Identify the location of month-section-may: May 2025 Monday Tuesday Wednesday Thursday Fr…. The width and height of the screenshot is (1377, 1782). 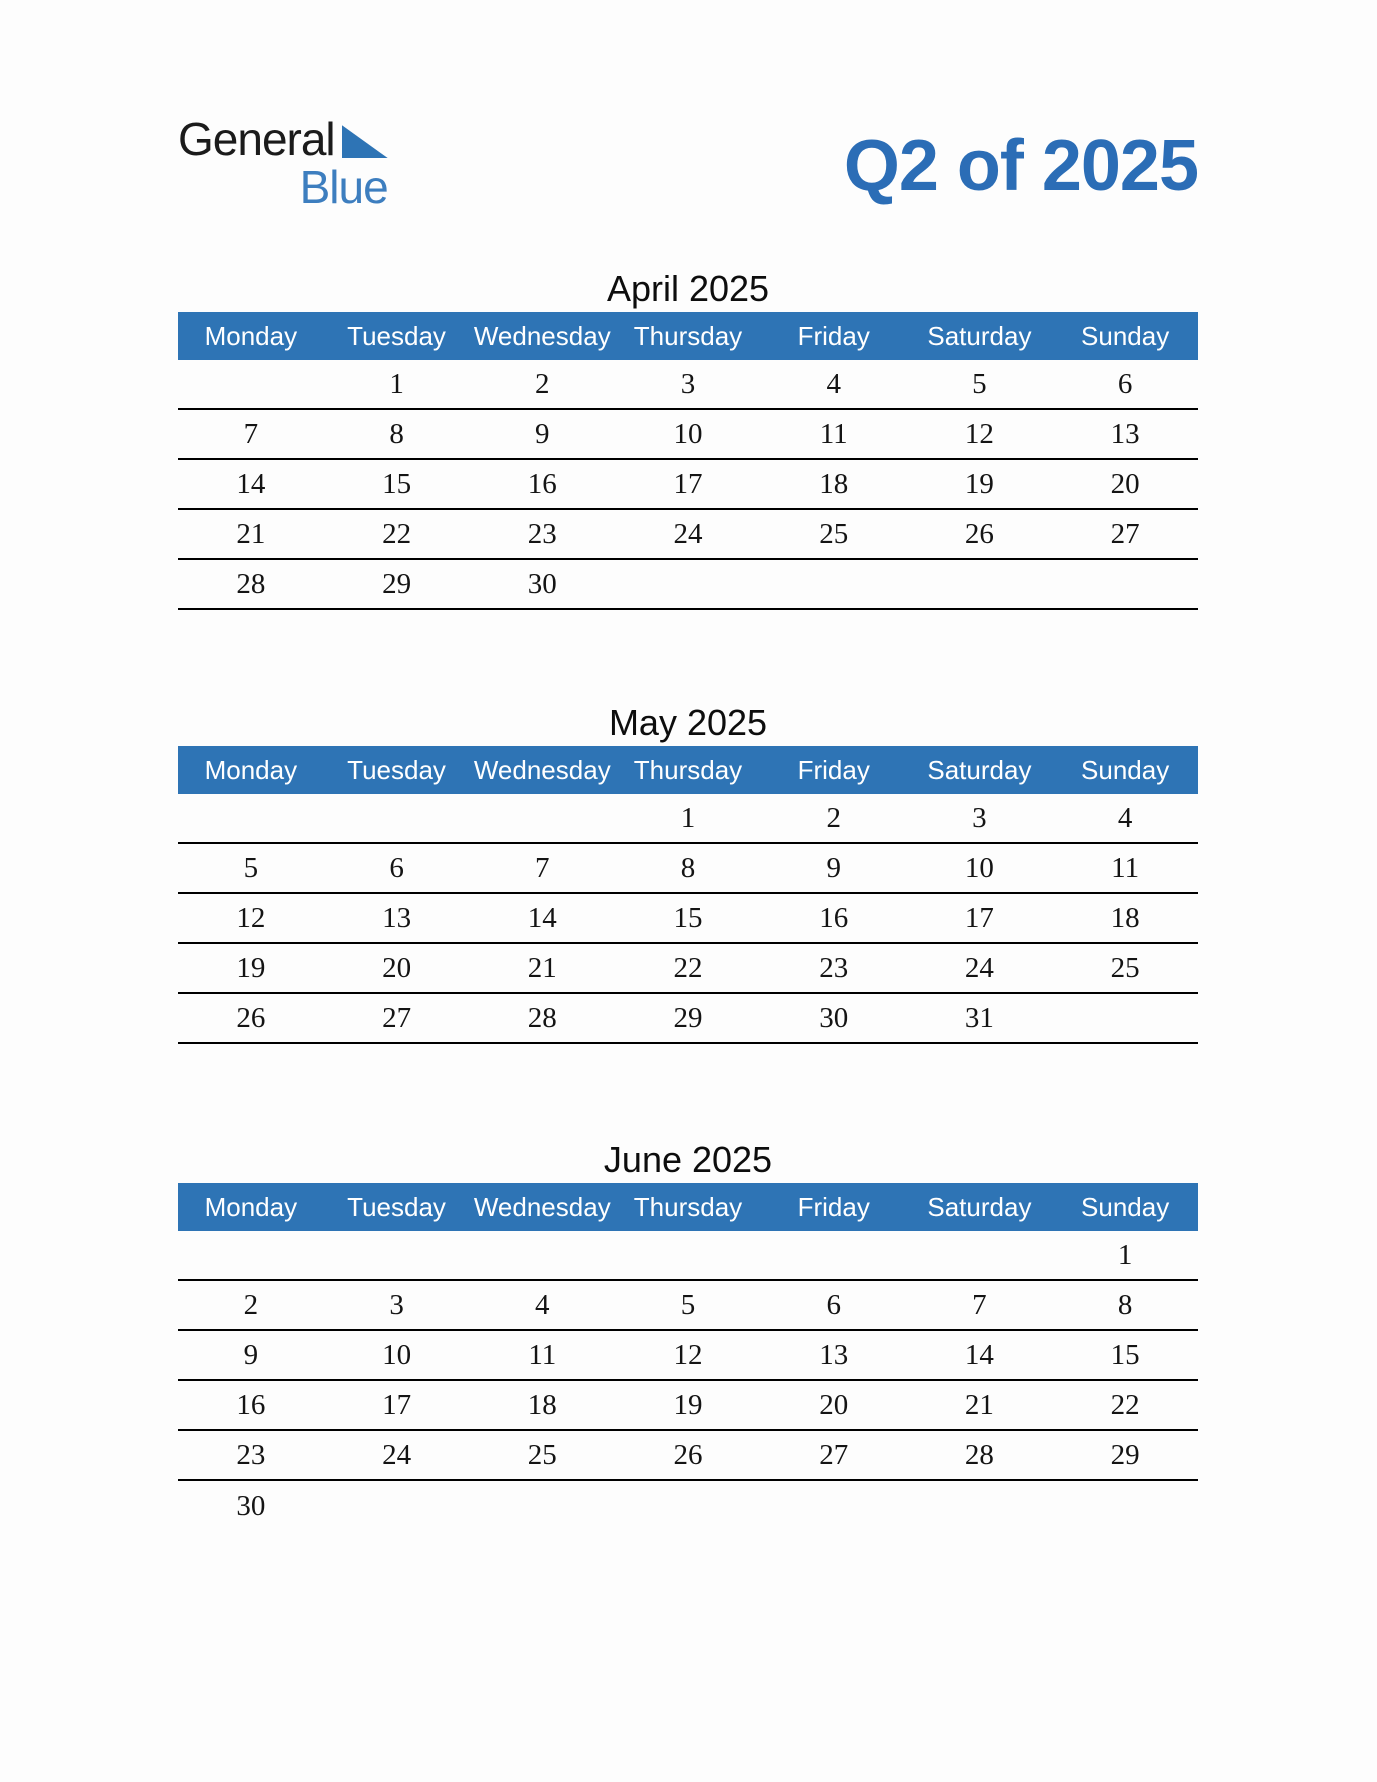
(688, 872).